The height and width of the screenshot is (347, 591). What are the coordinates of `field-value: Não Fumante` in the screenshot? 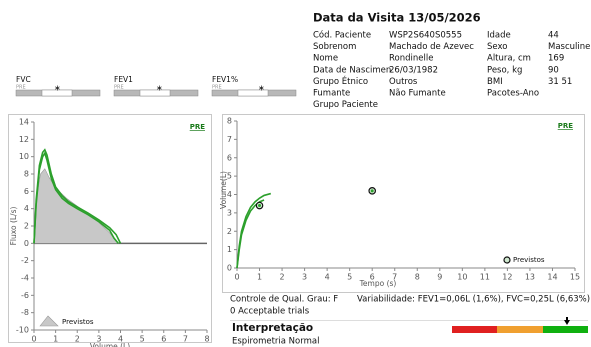 It's located at (417, 94).